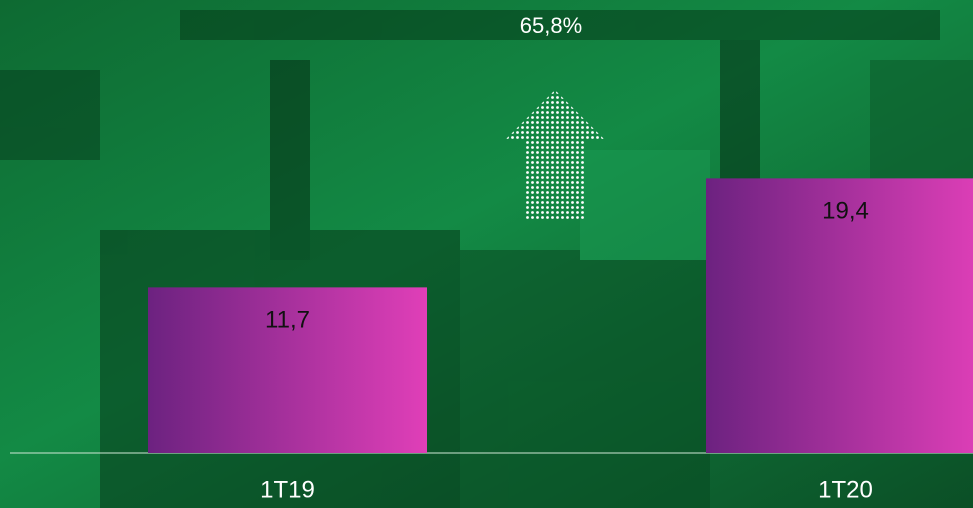  I want to click on x-tick-label: 1T19, so click(287, 489).